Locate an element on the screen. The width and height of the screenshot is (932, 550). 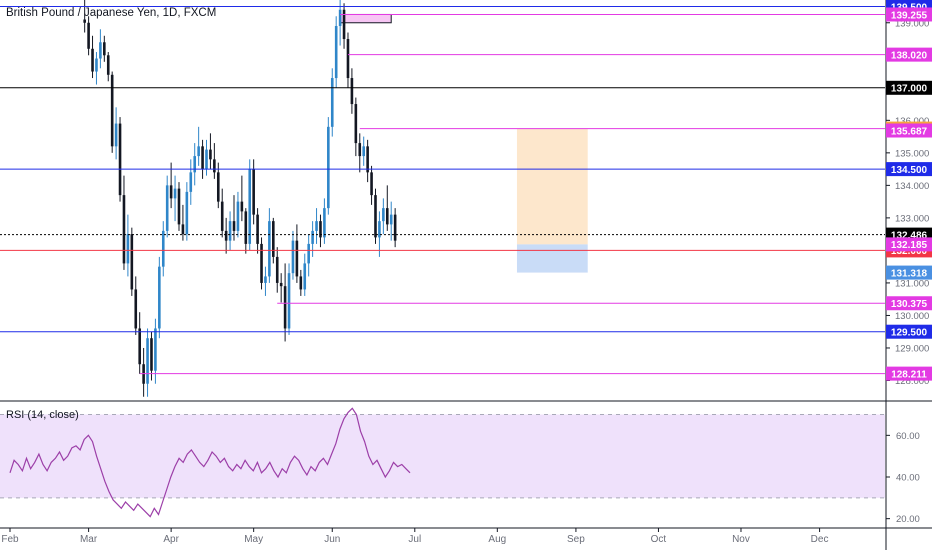
stop-zone is located at coordinates (552, 258).